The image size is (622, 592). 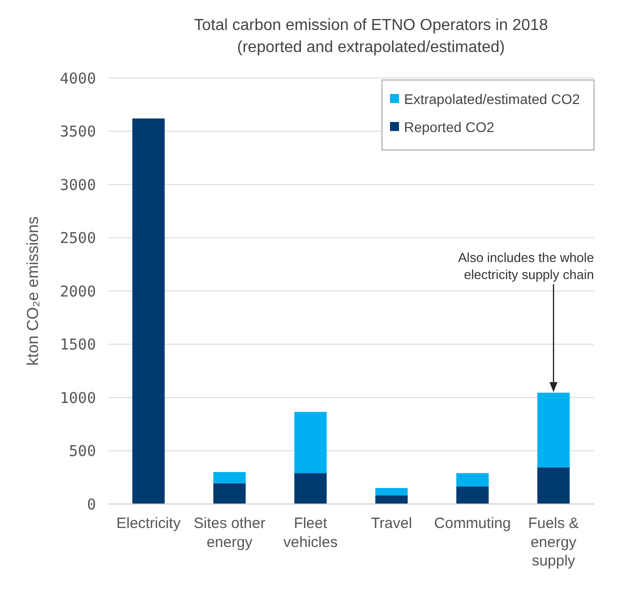 What do you see at coordinates (82, 451) in the screenshot?
I see `y-tick-label: 500` at bounding box center [82, 451].